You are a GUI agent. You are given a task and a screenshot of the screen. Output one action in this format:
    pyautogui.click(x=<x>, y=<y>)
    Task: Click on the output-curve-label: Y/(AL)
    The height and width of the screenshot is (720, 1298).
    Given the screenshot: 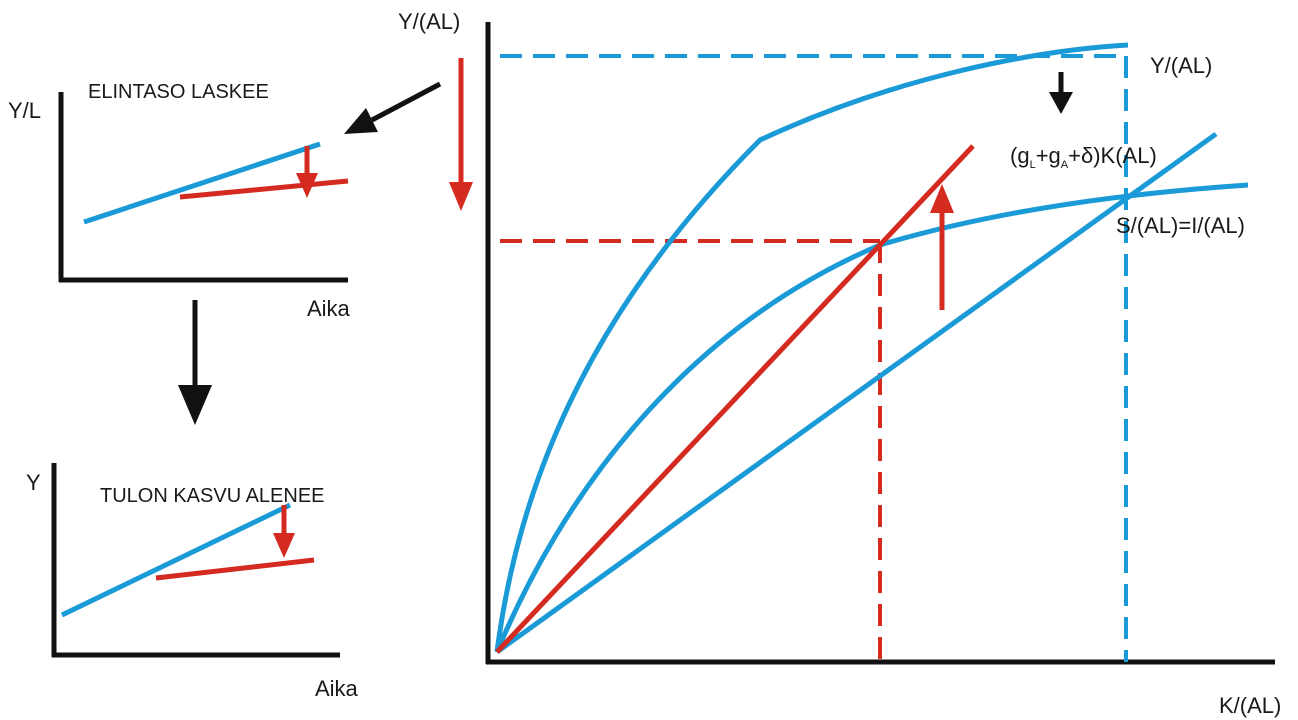 What is the action you would take?
    pyautogui.click(x=1181, y=65)
    